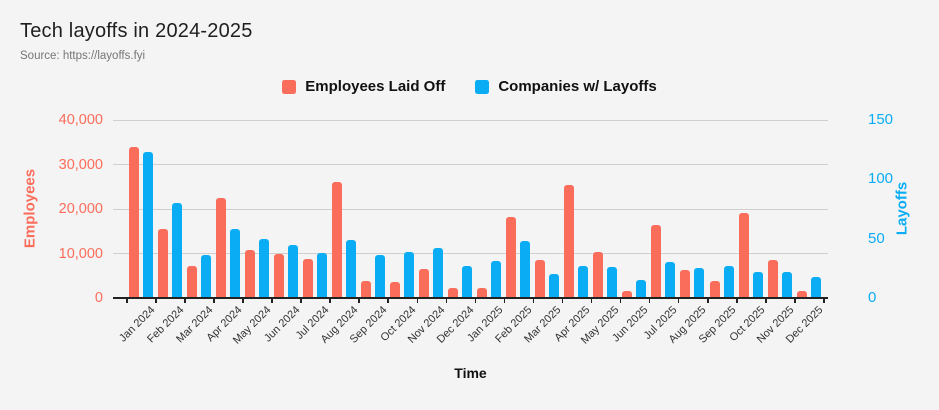 This screenshot has width=939, height=410. Describe the element at coordinates (656, 261) in the screenshot. I see `bar-employees-jul-2025` at that location.